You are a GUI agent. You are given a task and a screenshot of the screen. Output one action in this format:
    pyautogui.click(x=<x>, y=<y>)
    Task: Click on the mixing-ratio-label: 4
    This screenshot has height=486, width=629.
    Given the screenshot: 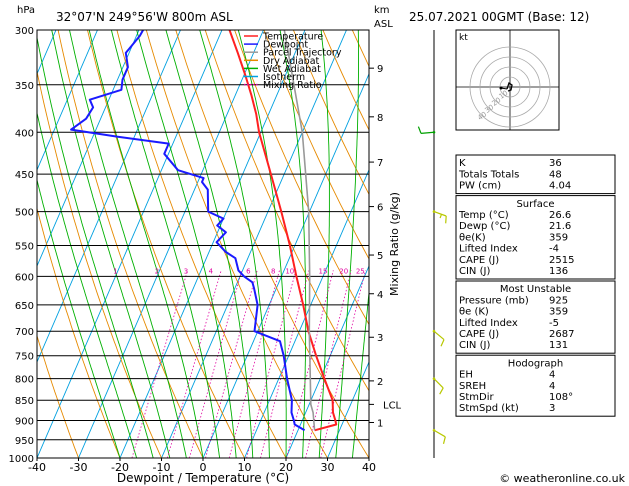 What is the action you would take?
    pyautogui.click(x=211, y=271)
    